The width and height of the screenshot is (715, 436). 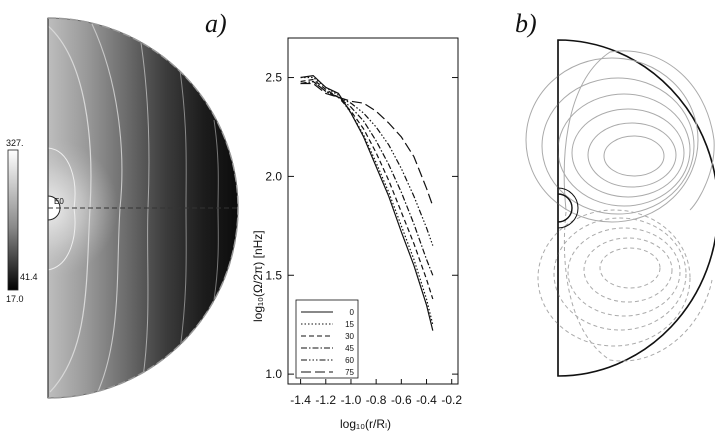 What do you see at coordinates (451, 400) in the screenshot?
I see `x-tick-label: -0.2` at bounding box center [451, 400].